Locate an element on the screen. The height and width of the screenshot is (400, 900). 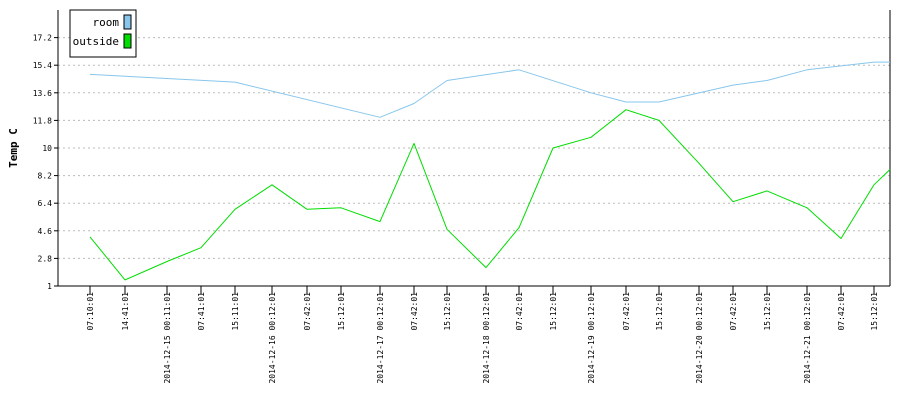
y-tick-label: 13.6 is located at coordinates (42, 93).